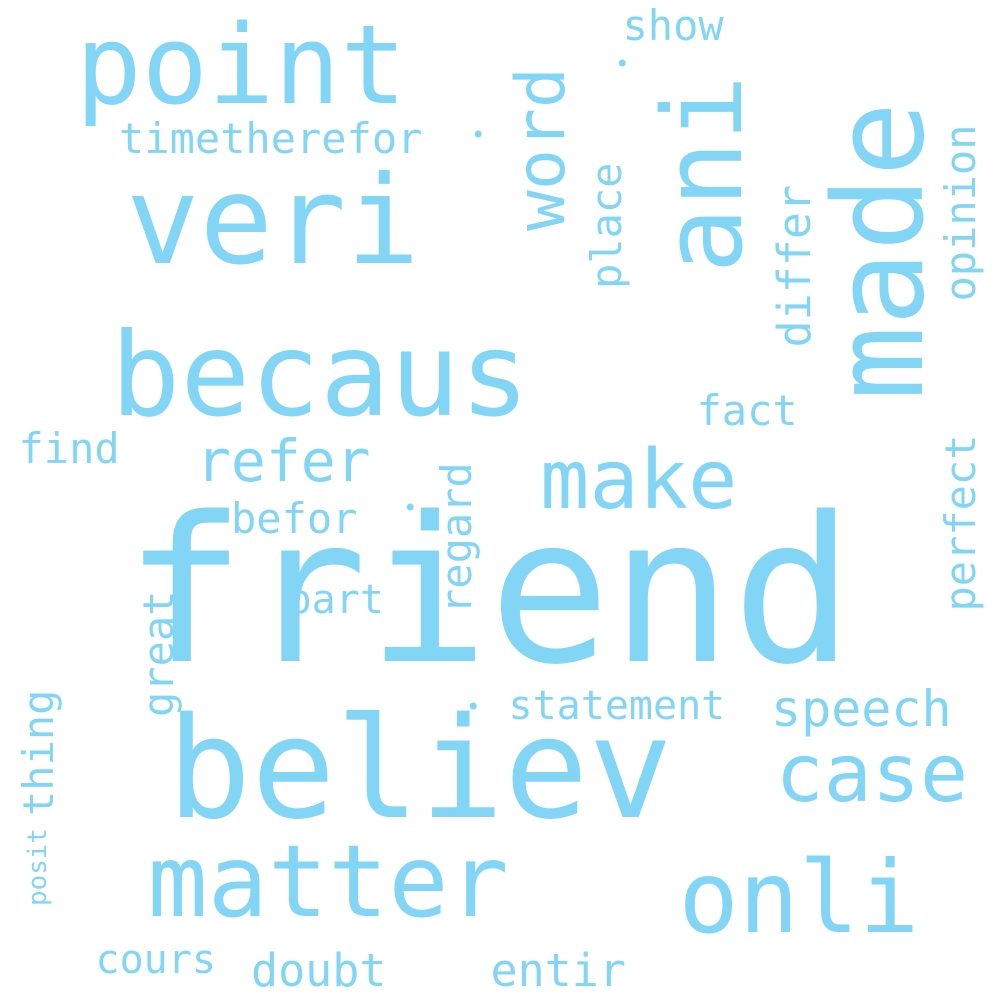 This screenshot has width=1000, height=1000. I want to click on word-onli: onli, so click(799, 897).